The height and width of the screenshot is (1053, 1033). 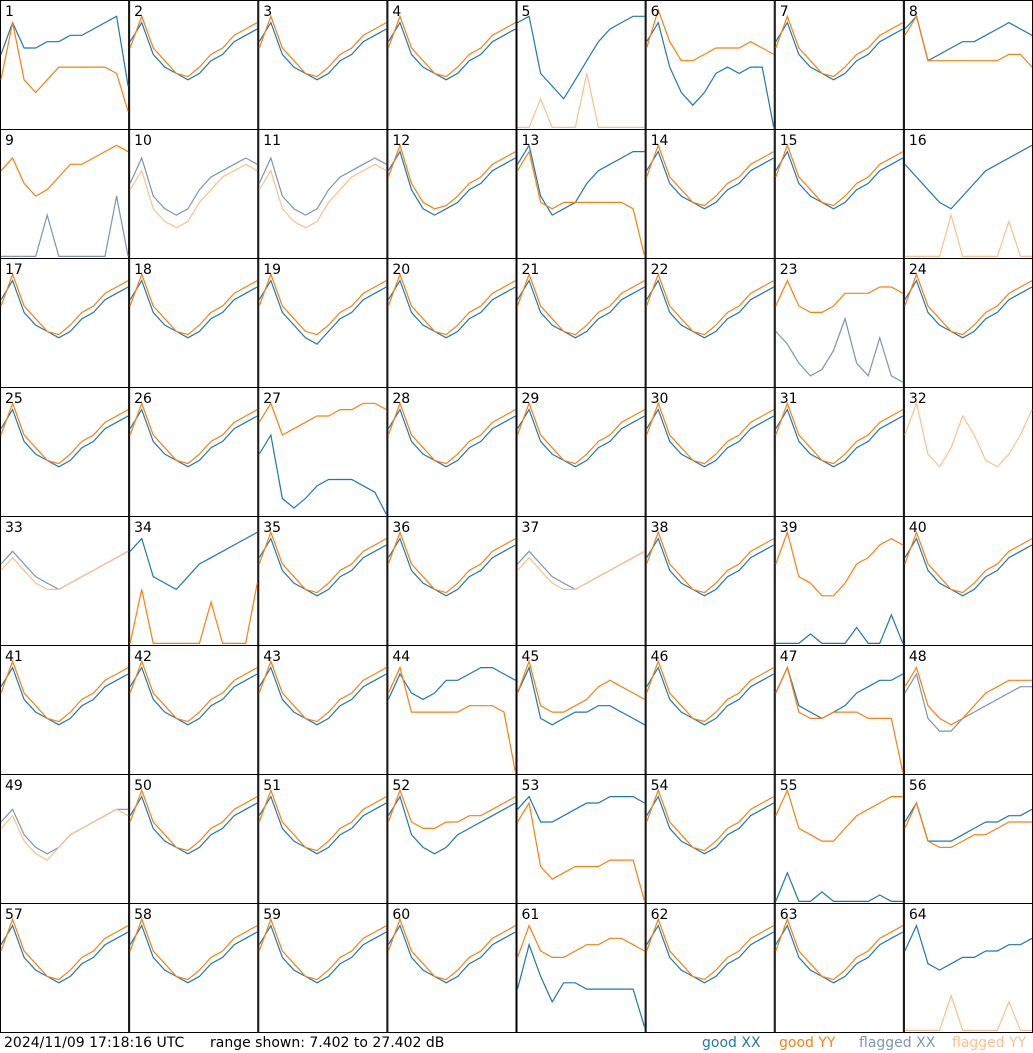 I want to click on panel: 21, so click(x=581, y=323).